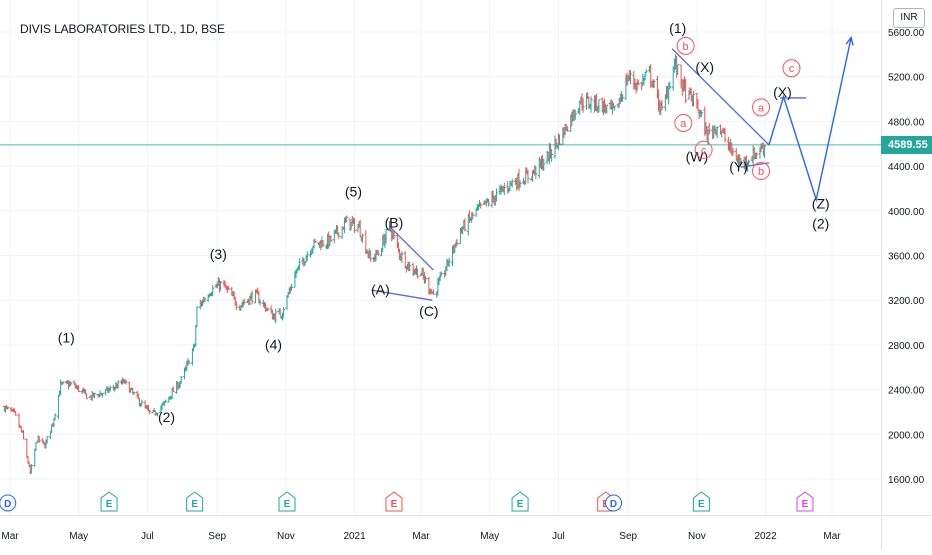 The height and width of the screenshot is (555, 932). I want to click on y-tick-label: 5200.00, so click(906, 78).